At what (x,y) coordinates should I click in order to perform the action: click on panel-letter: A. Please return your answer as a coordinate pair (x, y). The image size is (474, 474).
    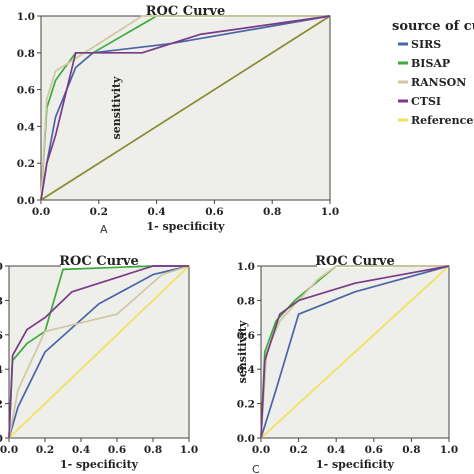
    Looking at the image, I should click on (104, 229).